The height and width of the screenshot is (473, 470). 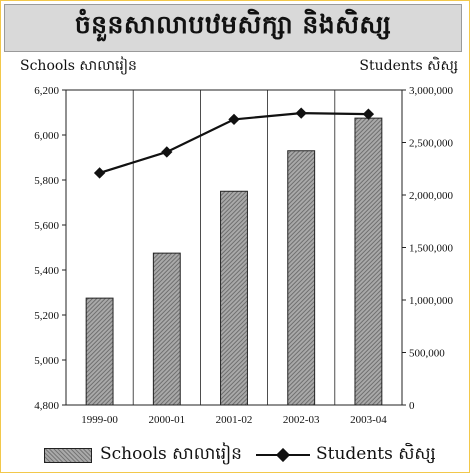 What do you see at coordinates (46, 316) in the screenshot?
I see `left-axis-tick-label: 5,200` at bounding box center [46, 316].